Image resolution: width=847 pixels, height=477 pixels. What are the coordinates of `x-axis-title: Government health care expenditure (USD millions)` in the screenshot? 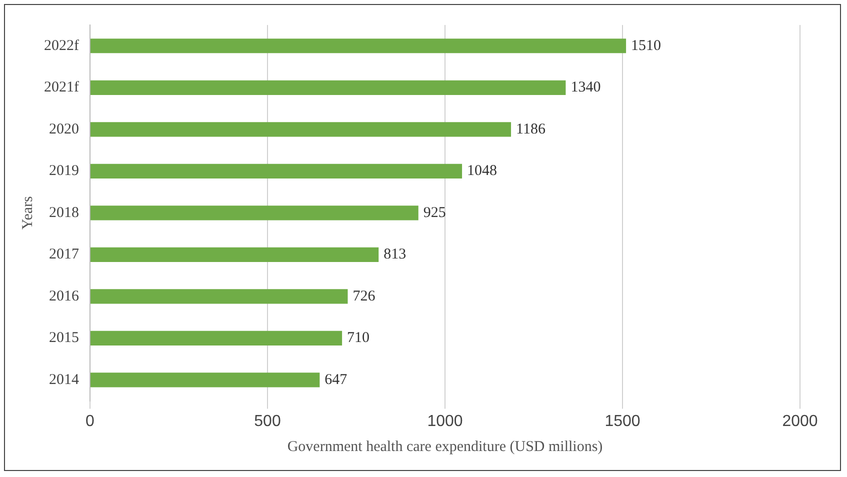 It's located at (445, 446).